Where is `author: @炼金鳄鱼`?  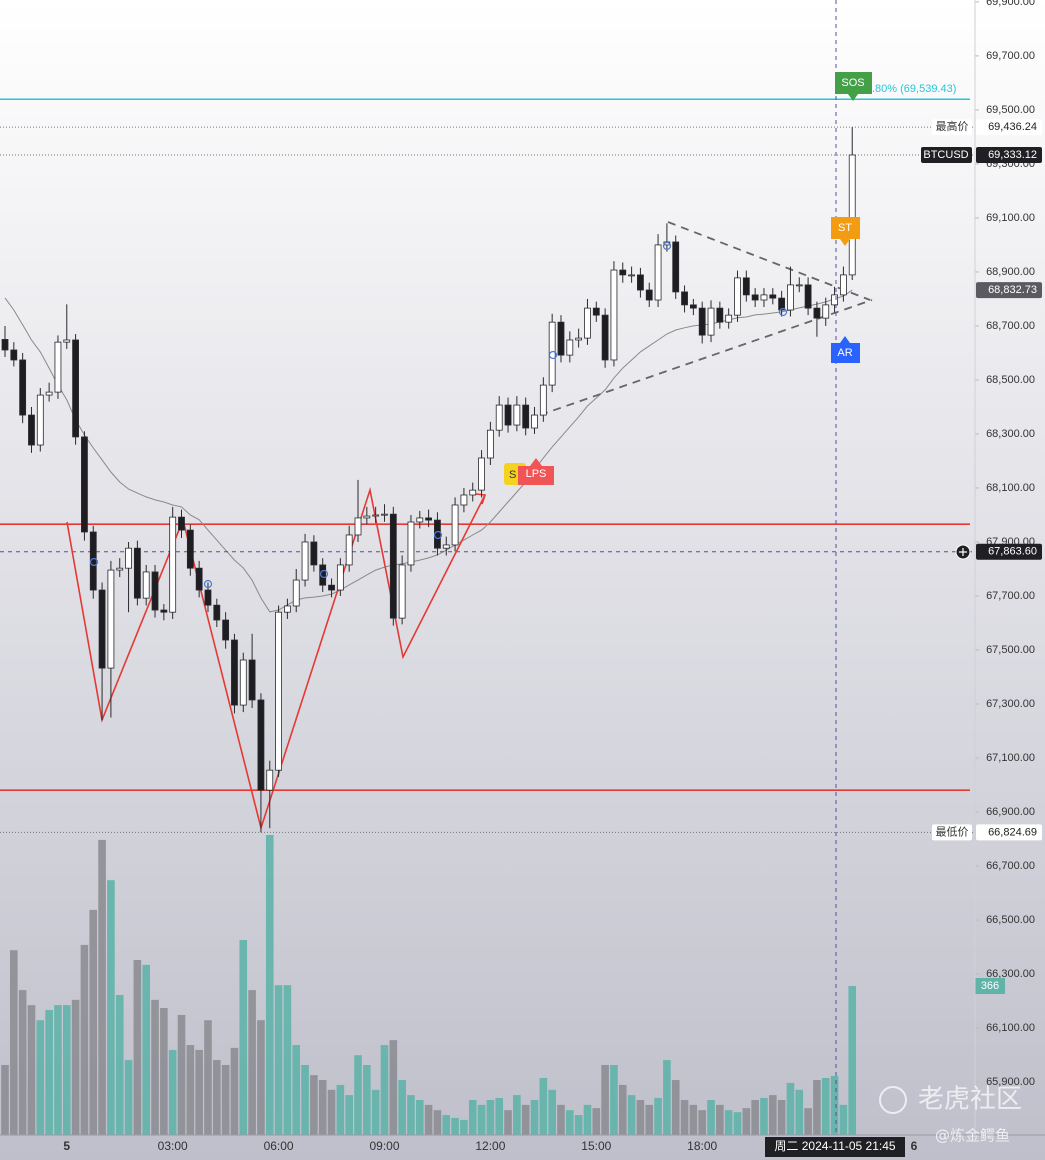 author: @炼金鳄鱼 is located at coordinates (972, 1136).